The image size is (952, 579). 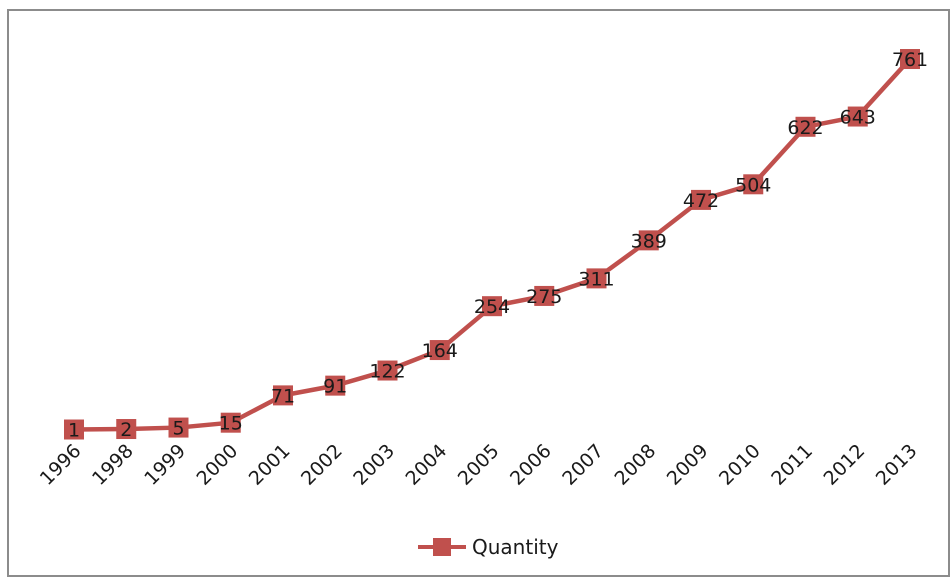 What do you see at coordinates (270, 465) in the screenshot?
I see `x-tick-label: 2001` at bounding box center [270, 465].